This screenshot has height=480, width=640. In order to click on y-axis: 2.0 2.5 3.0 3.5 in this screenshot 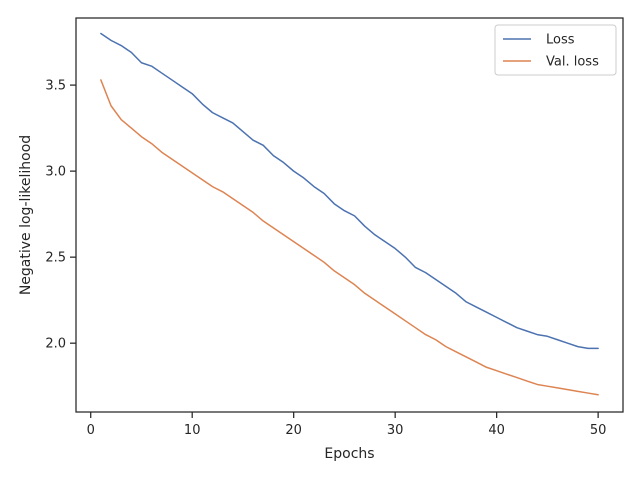, I will do `click(60, 215)`.